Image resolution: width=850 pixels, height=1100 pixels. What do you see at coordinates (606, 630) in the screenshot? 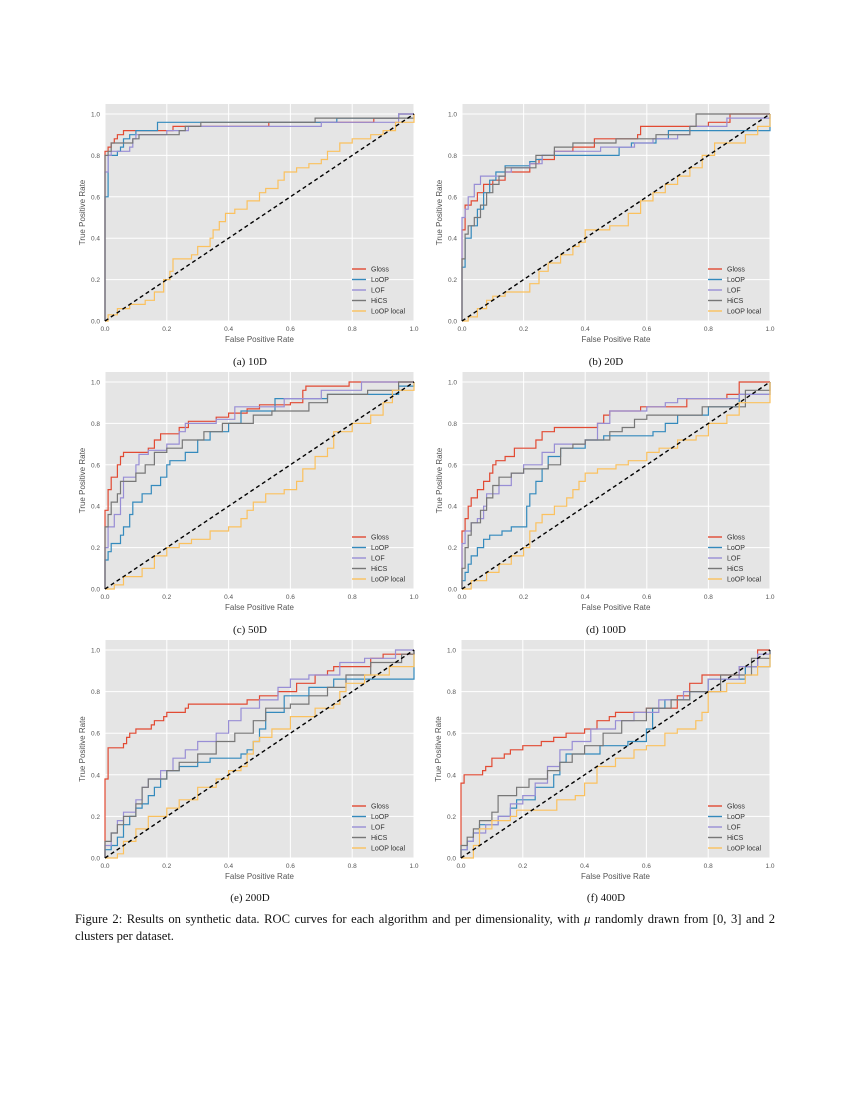
I see `subfigure-caption: (d) 100D` at bounding box center [606, 630].